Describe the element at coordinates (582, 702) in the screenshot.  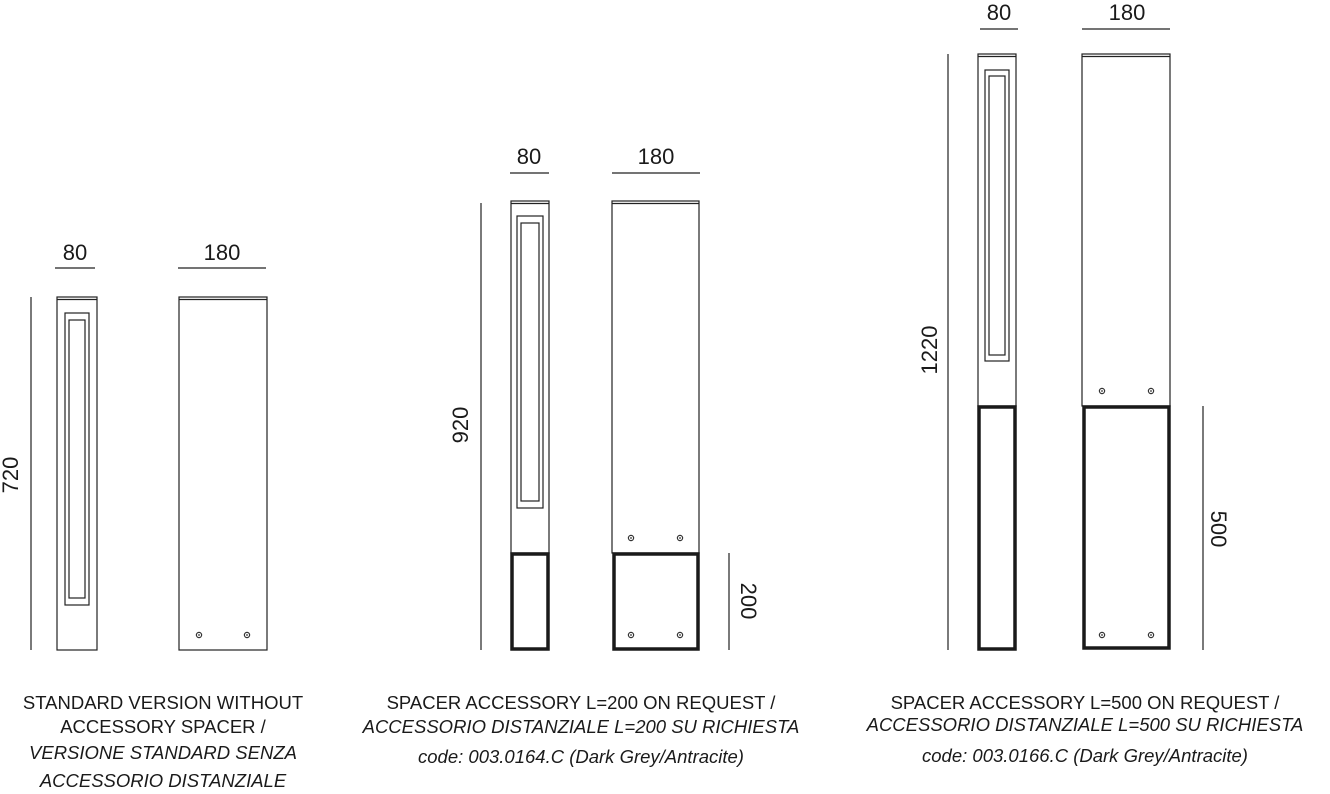
I see `caption-line: SPACER ACCESSORY L=200 ON REQUEST /` at that location.